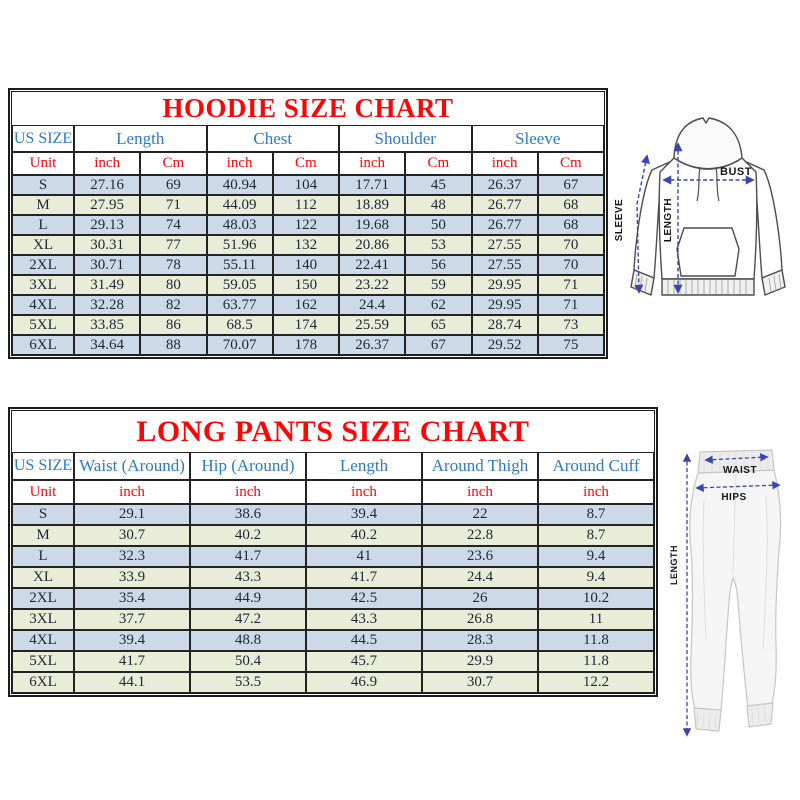 The image size is (800, 800). Describe the element at coordinates (239, 325) in the screenshot. I see `value-cell: 68.5` at that location.